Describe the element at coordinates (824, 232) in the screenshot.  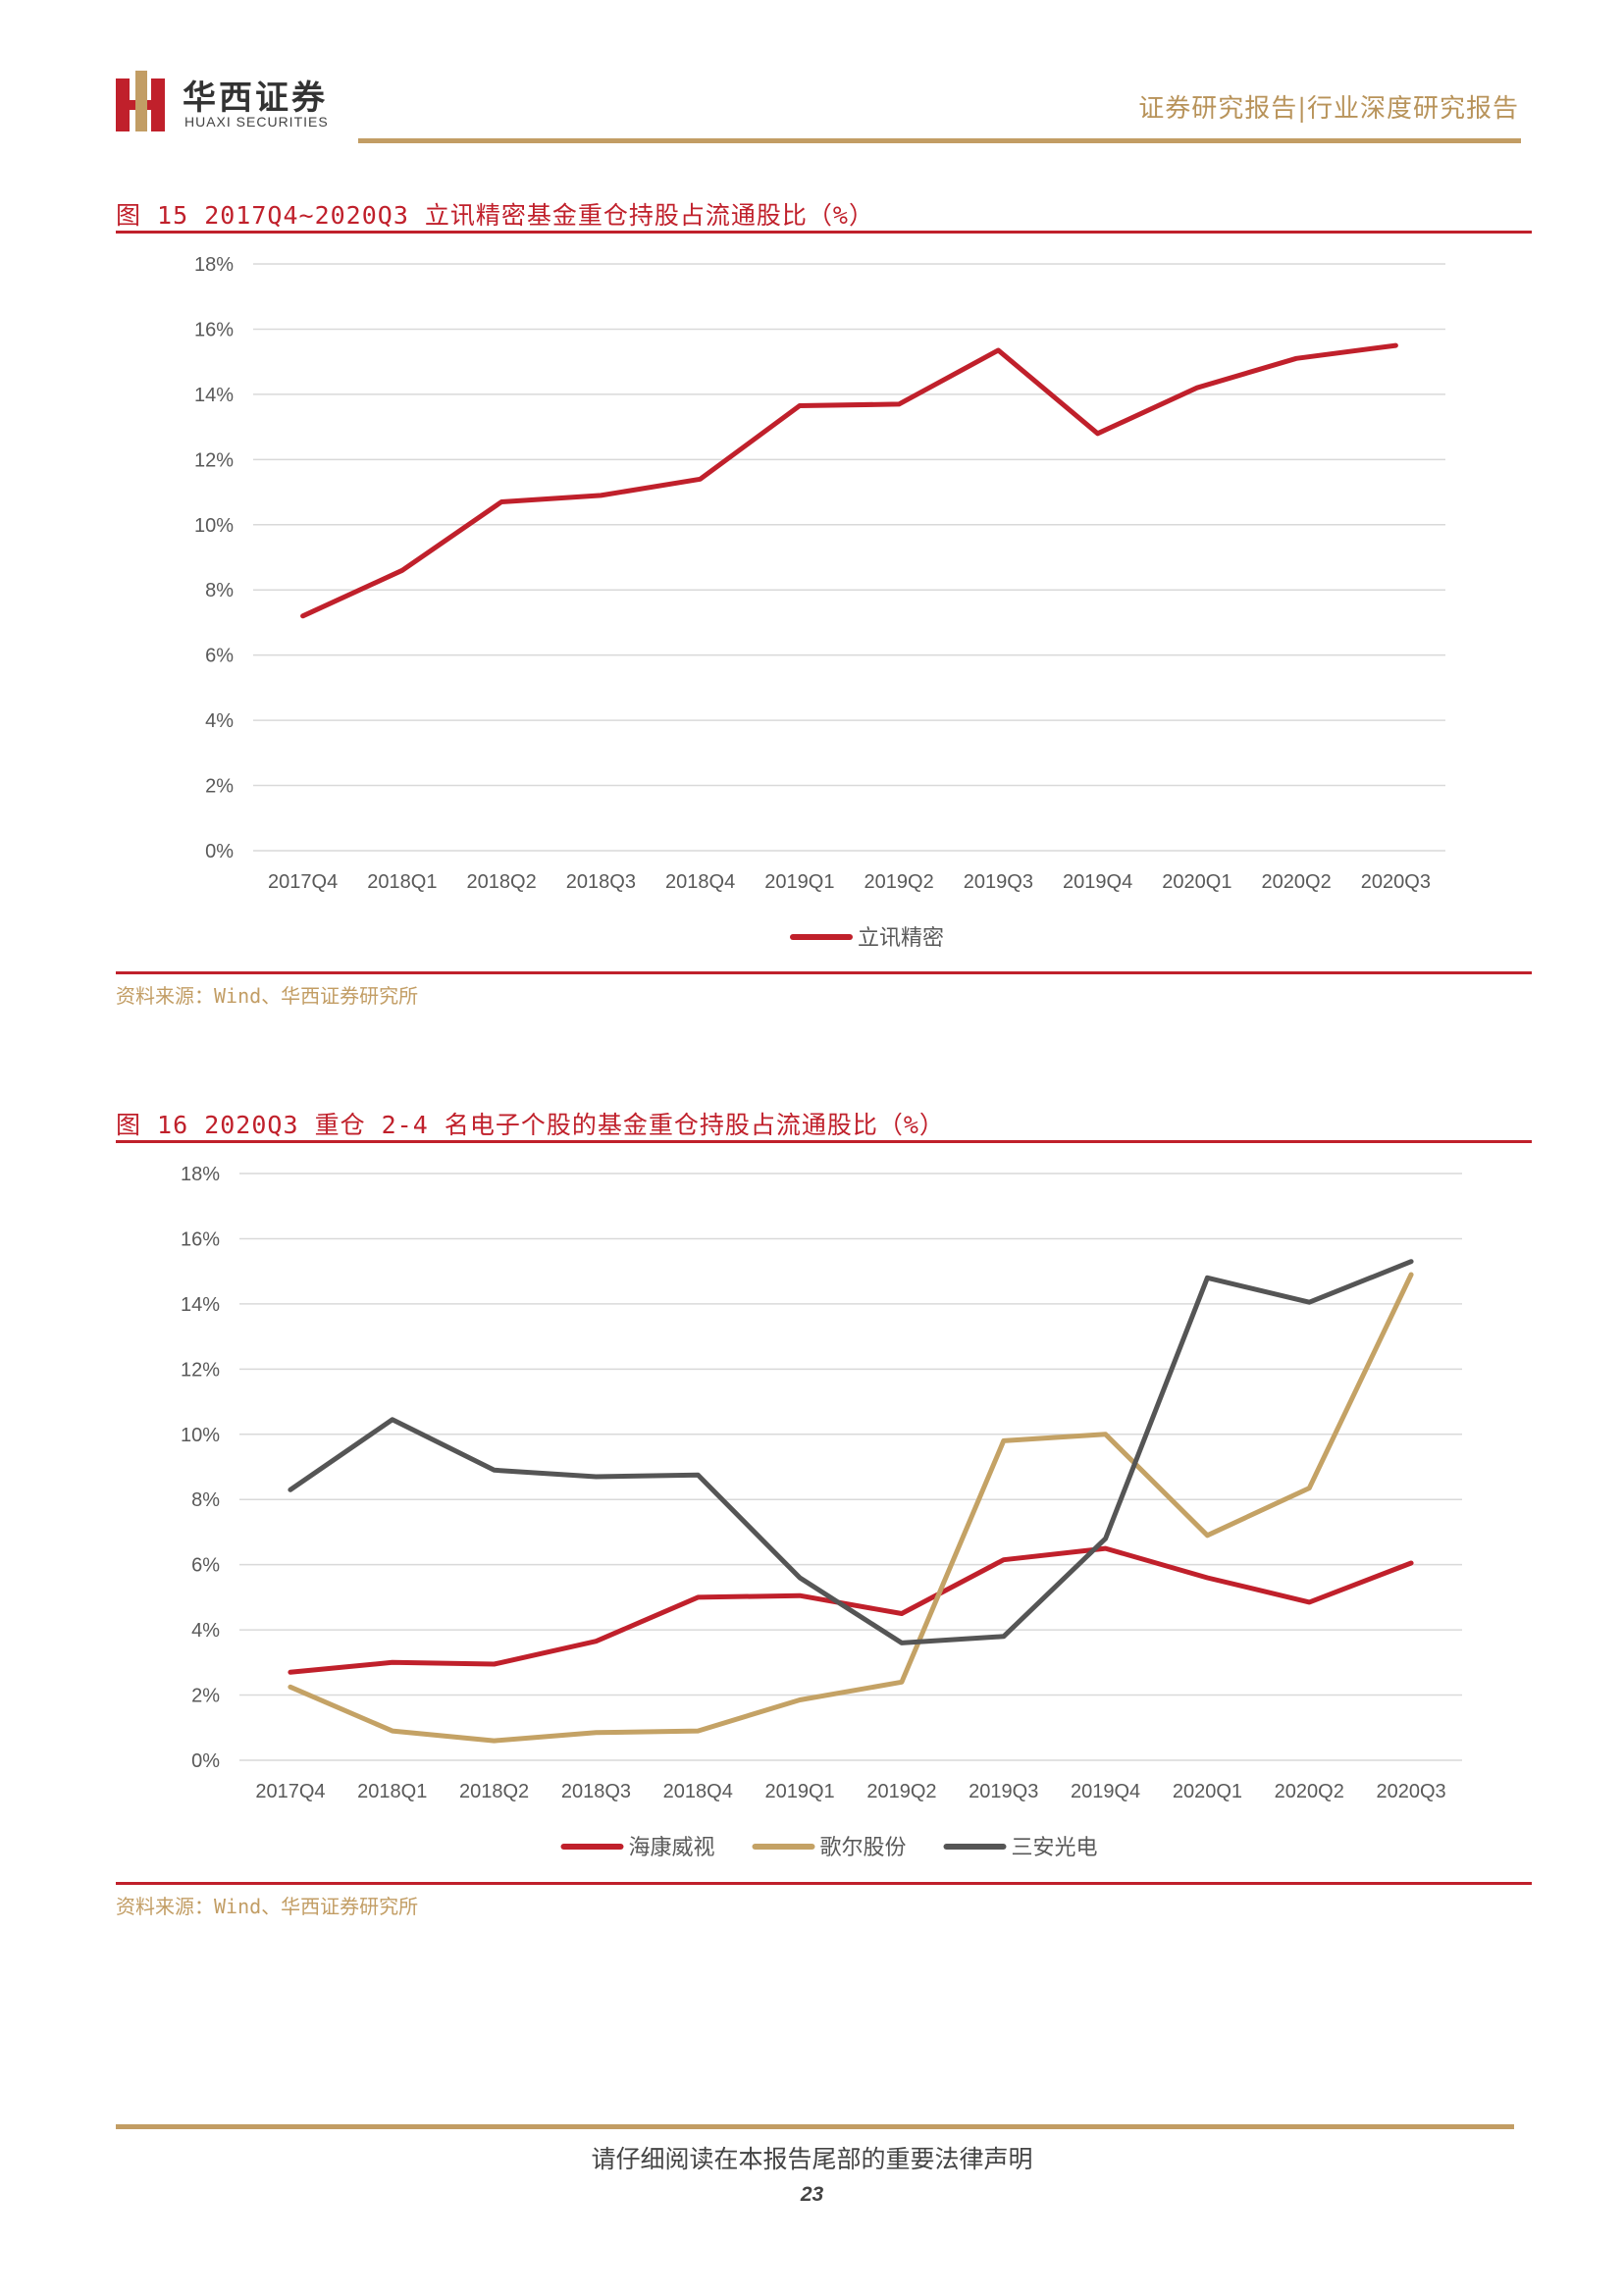
I see `figure-15-top-rule` at that location.